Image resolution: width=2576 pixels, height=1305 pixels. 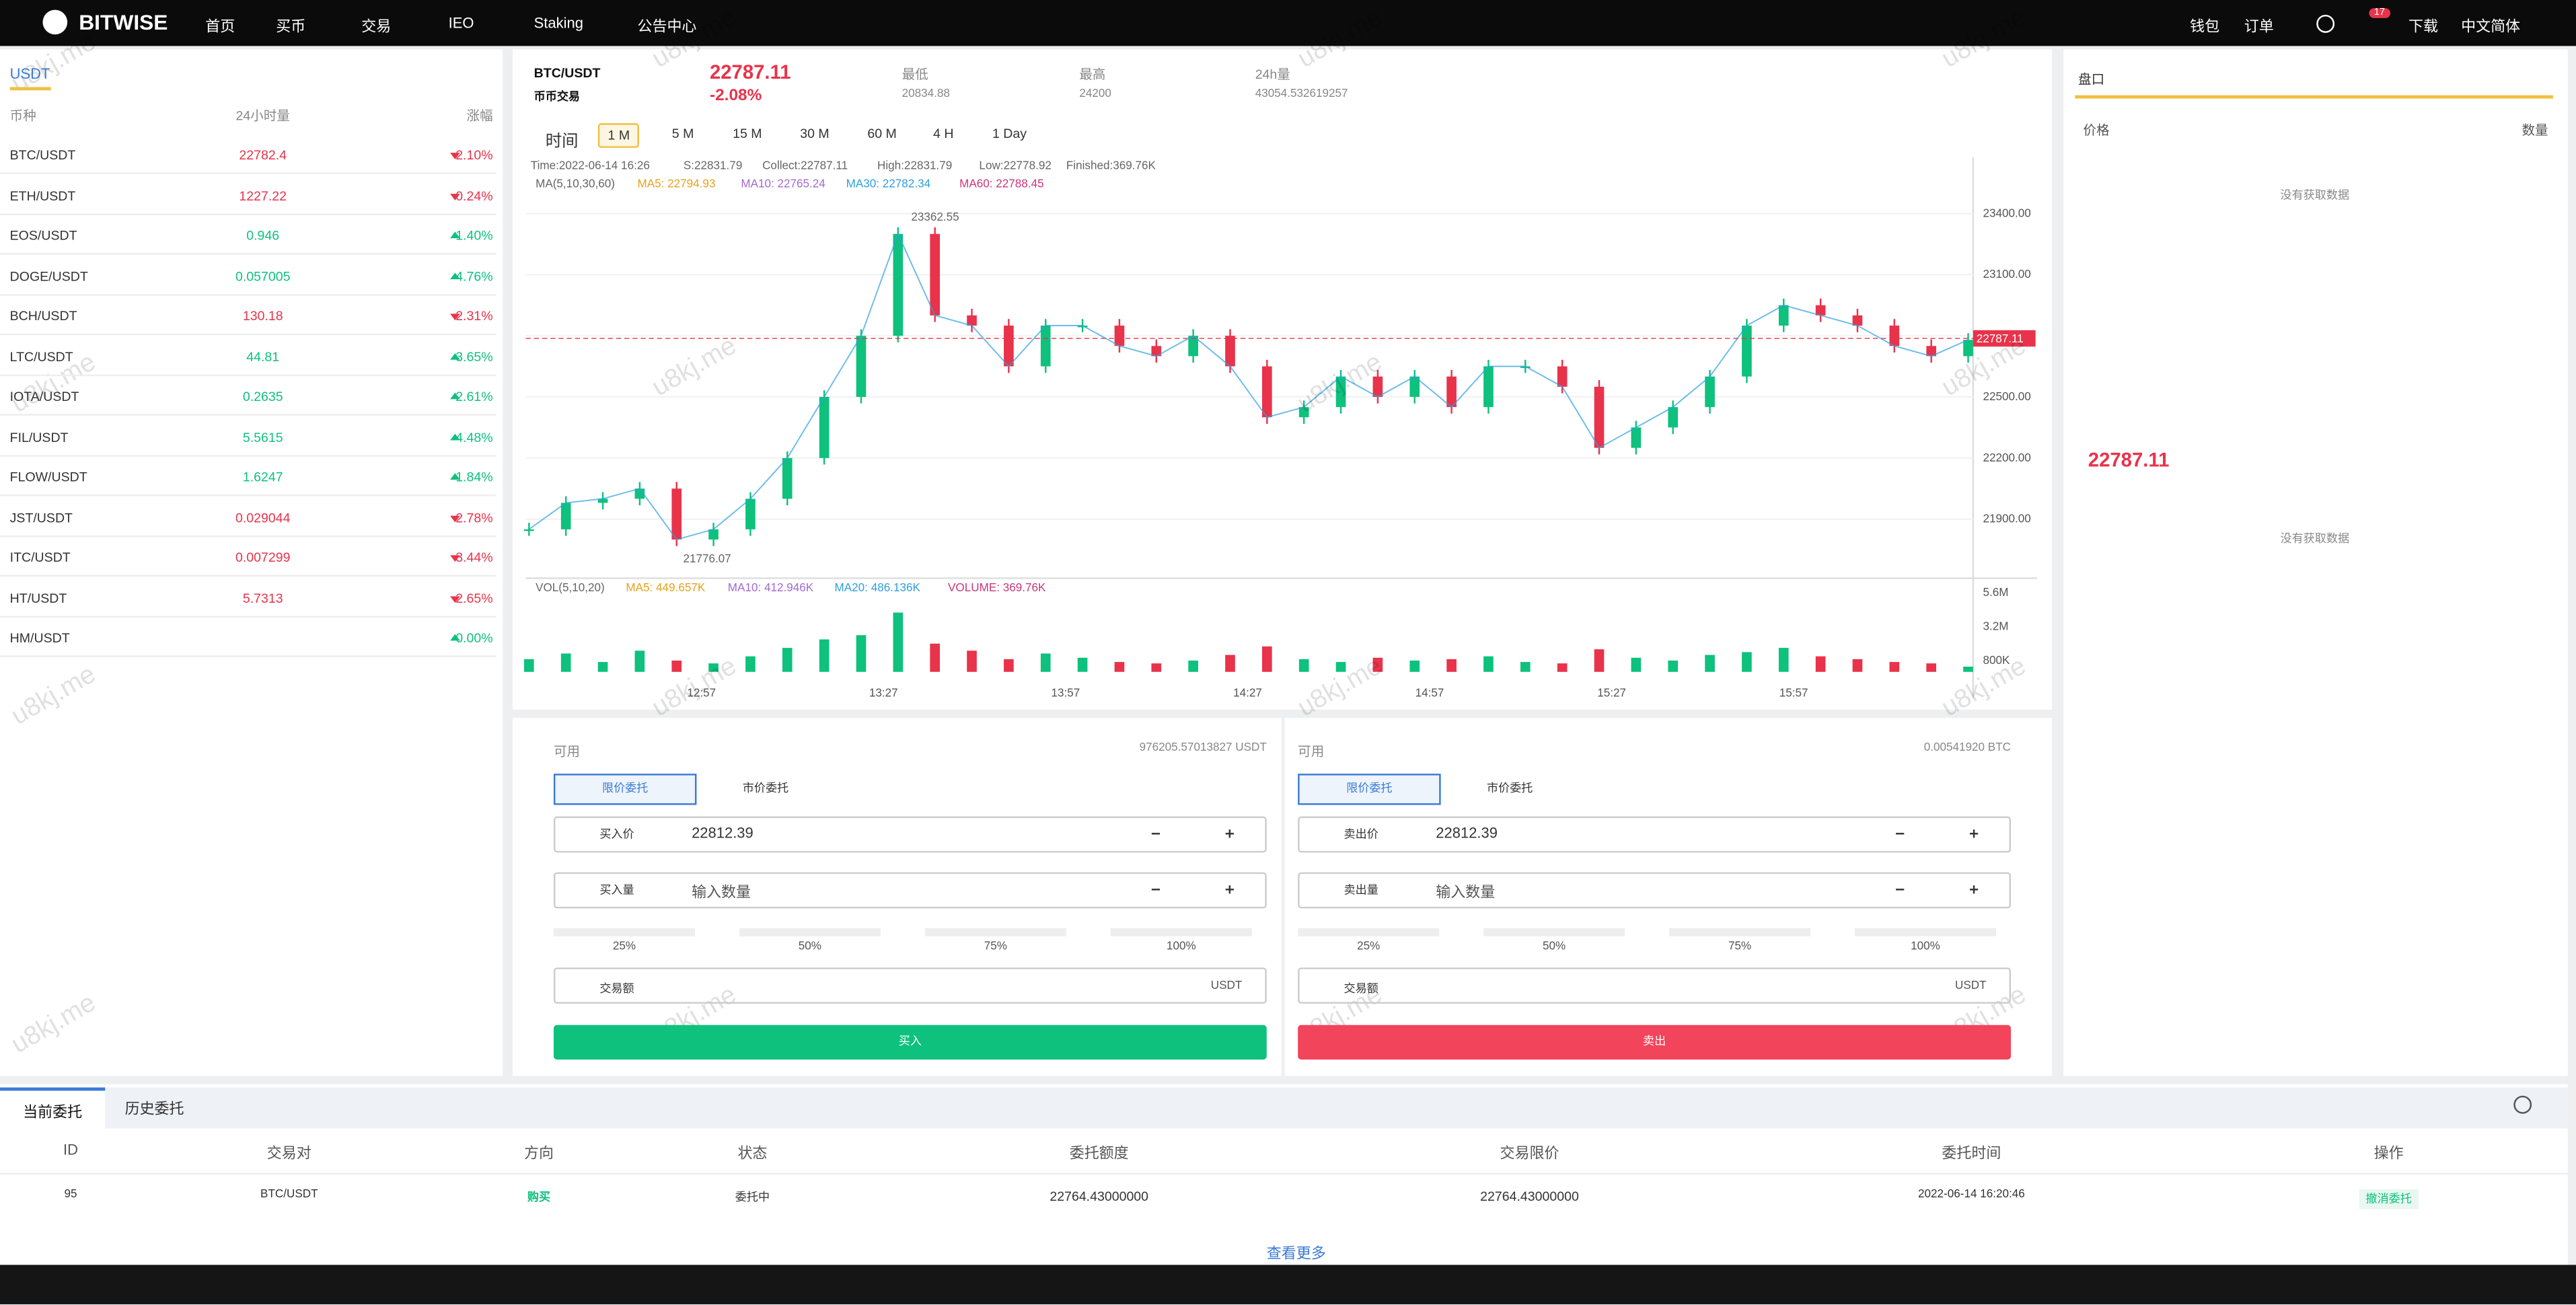 I want to click on cell: 委托中, so click(x=753, y=1198).